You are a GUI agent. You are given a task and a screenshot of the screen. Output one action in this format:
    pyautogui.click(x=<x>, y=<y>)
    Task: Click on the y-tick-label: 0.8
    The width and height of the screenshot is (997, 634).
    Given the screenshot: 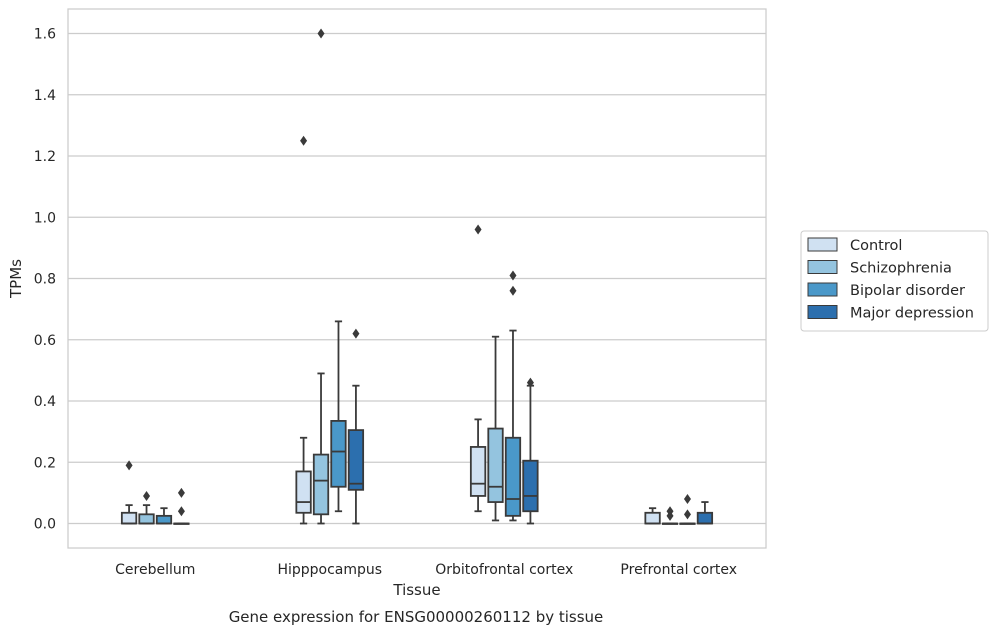 What is the action you would take?
    pyautogui.click(x=45, y=280)
    